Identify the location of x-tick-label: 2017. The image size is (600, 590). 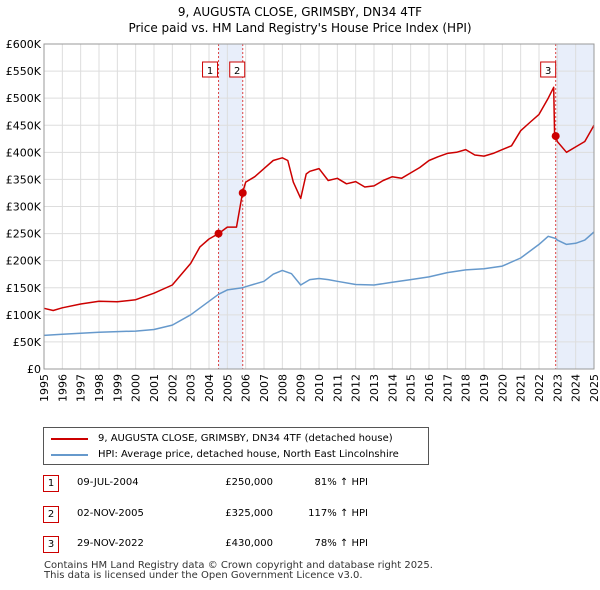
(447, 388).